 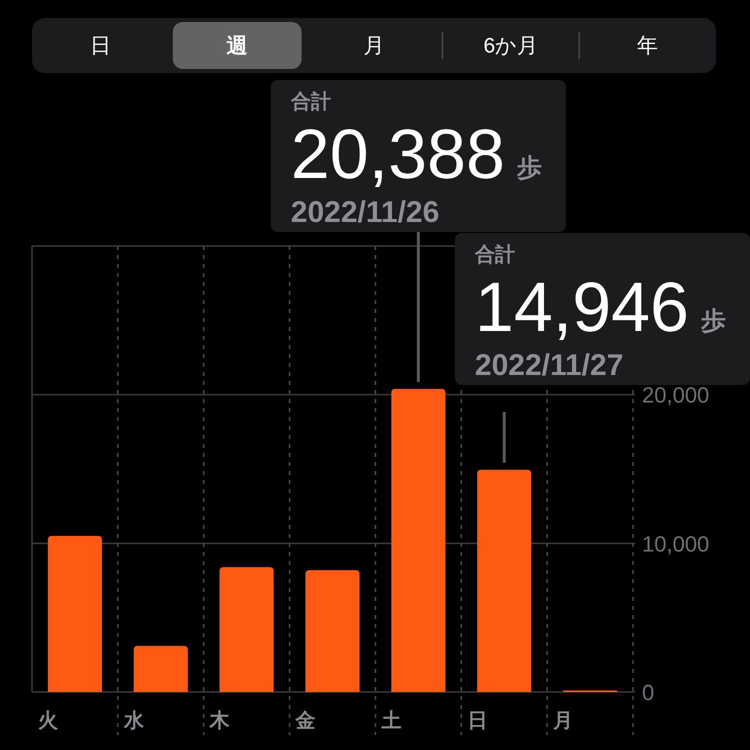 What do you see at coordinates (676, 395) in the screenshot?
I see `y-tick-label: 20,000` at bounding box center [676, 395].